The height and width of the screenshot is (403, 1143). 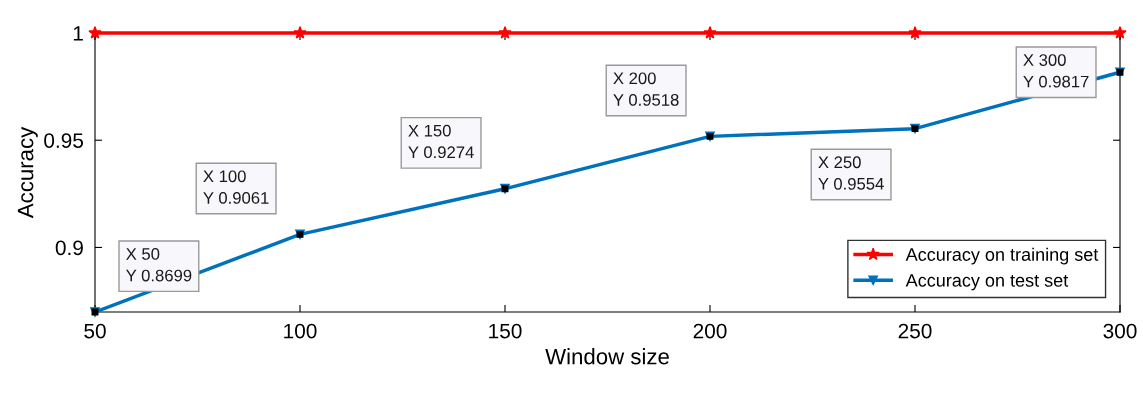 What do you see at coordinates (987, 282) in the screenshot?
I see `legend-label: Accuracy on test set` at bounding box center [987, 282].